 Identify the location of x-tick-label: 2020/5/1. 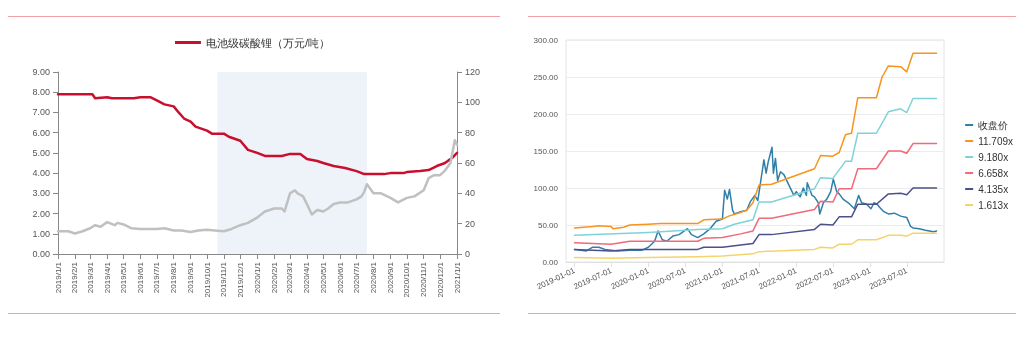
(323, 277).